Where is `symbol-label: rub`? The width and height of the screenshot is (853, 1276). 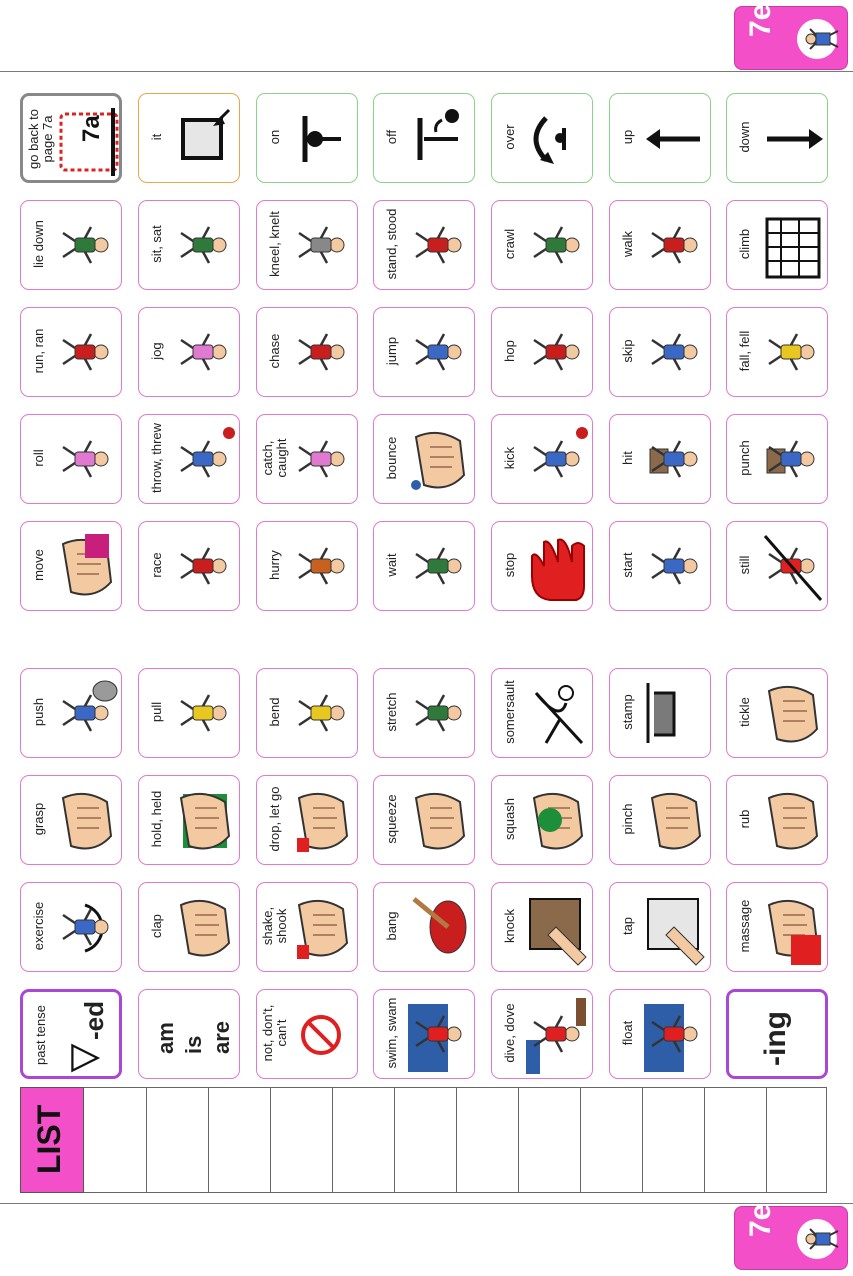 symbol-label: rub is located at coordinates (744, 819).